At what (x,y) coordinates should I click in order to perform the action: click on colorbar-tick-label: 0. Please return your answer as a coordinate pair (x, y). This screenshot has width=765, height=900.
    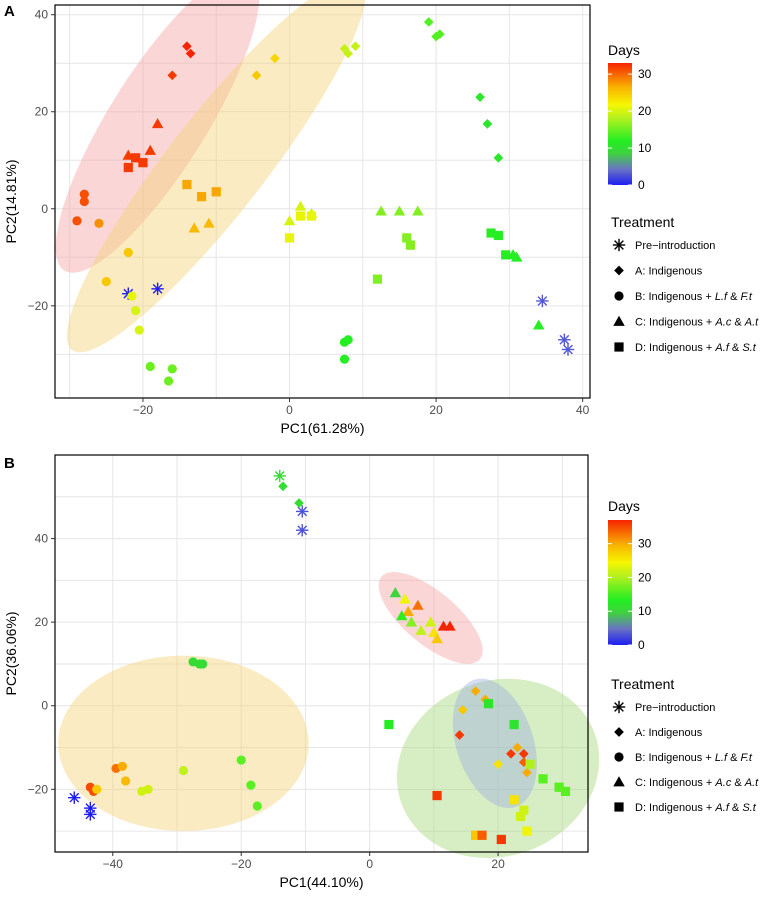
    Looking at the image, I should click on (641, 185).